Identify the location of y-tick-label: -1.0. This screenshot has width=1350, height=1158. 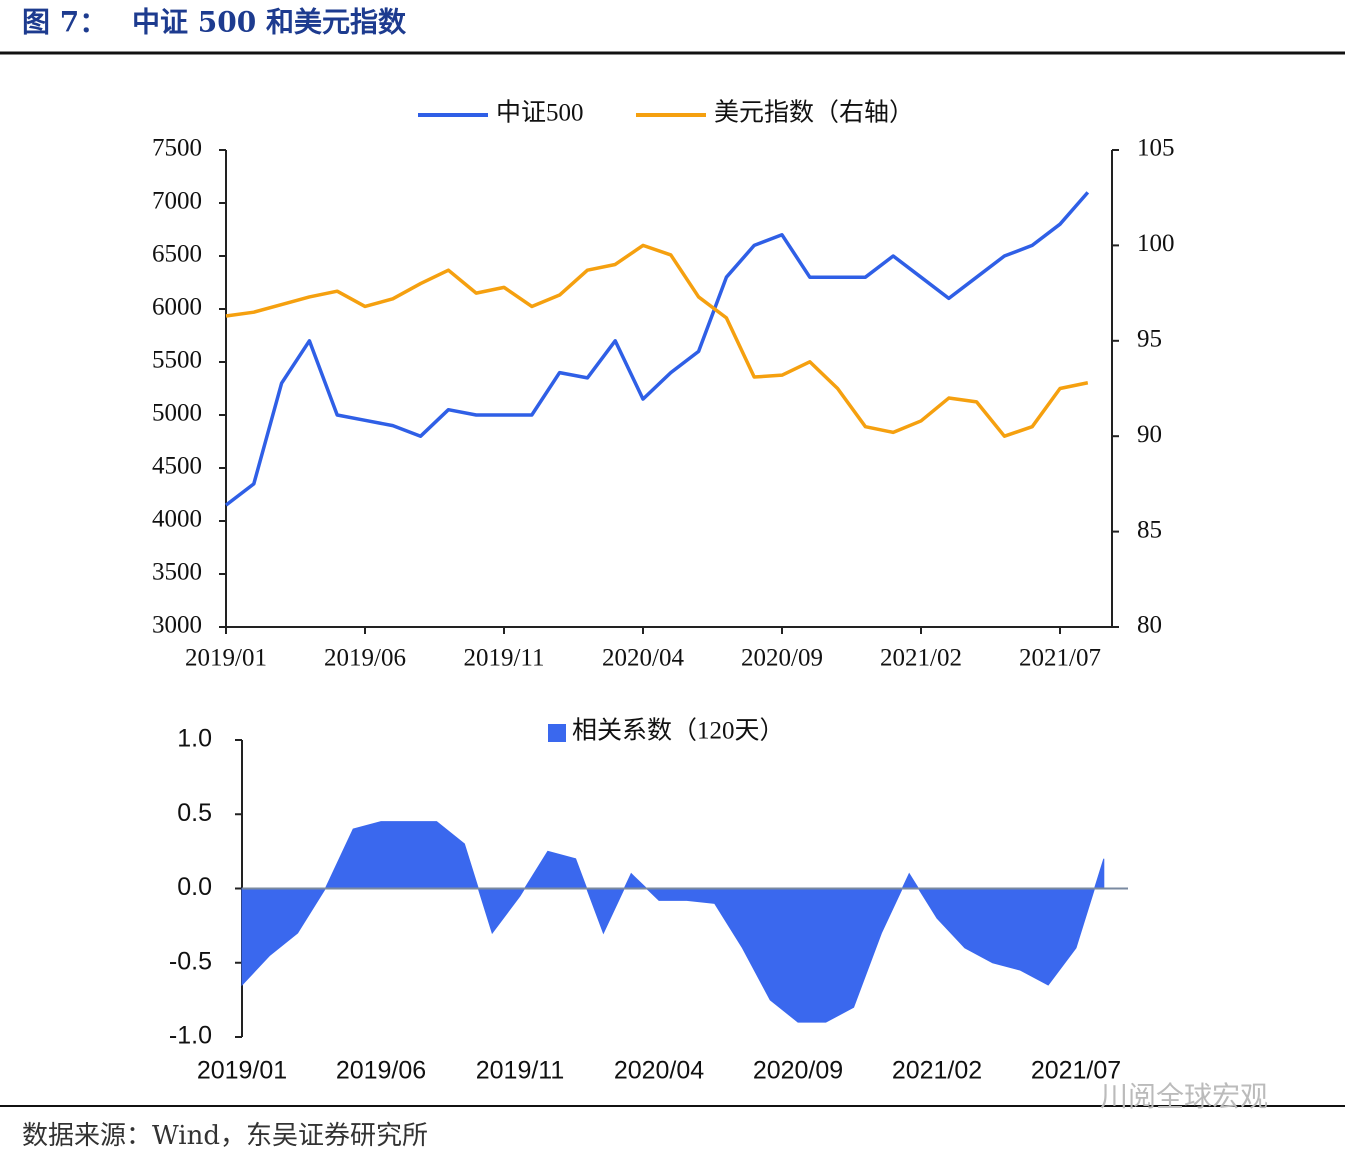
(190, 1036).